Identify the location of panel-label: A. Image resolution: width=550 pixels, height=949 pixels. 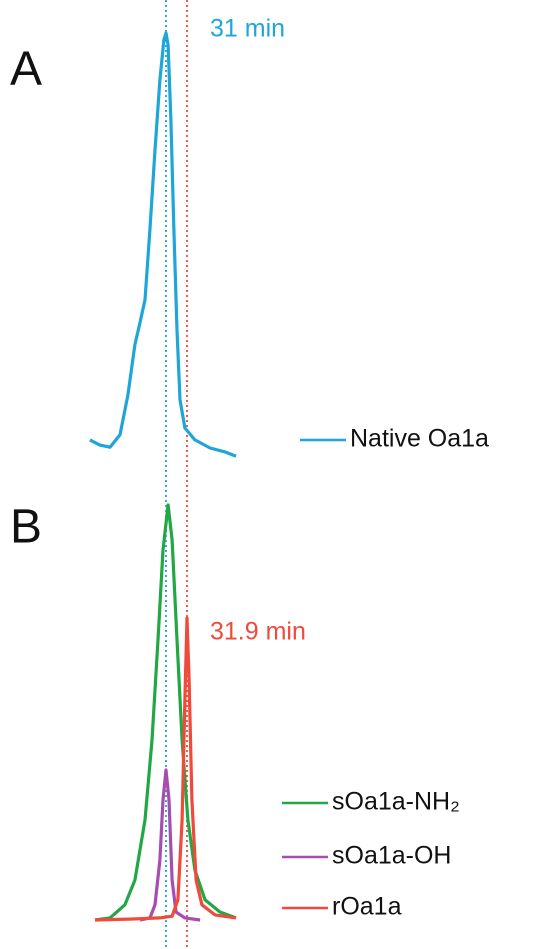
(26, 69).